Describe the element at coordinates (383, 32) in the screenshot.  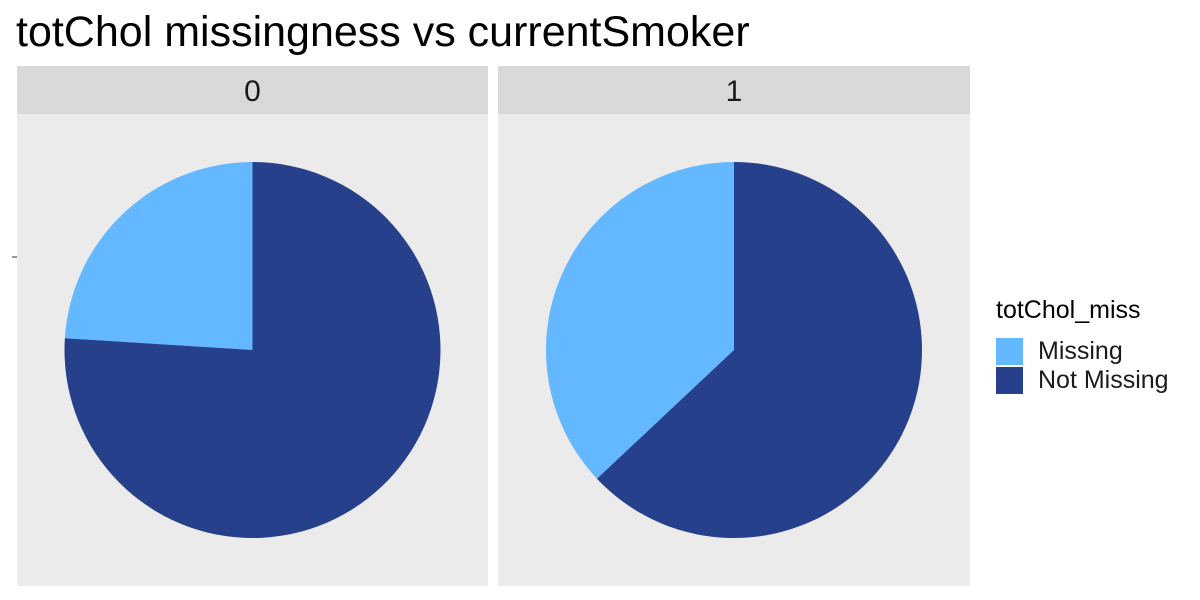
I see `chart-title: totChol missingness vs currentSmoker` at that location.